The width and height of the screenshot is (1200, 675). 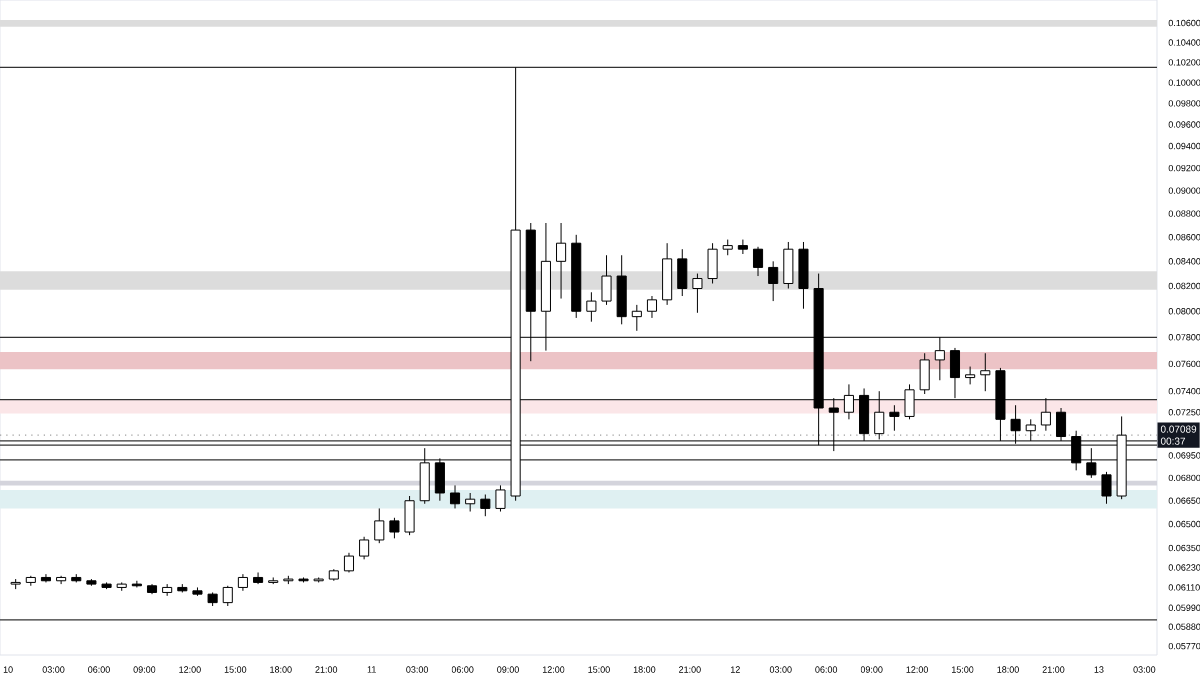 I want to click on x-tick-label: 10, so click(x=8, y=669).